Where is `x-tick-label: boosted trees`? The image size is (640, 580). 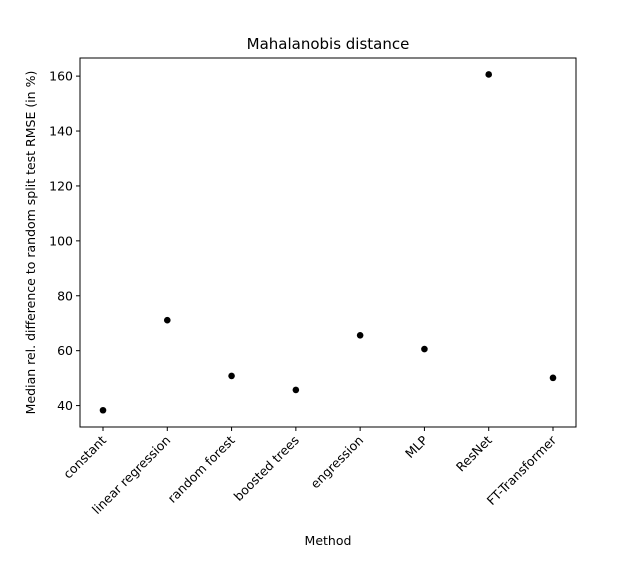
x-tick-label: boosted trees is located at coordinates (266, 468).